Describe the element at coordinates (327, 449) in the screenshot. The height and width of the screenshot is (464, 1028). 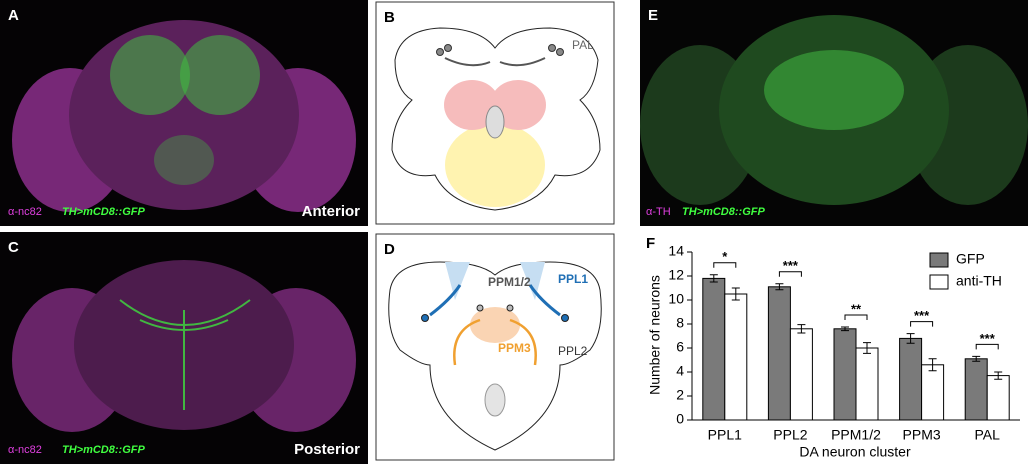
I see `orientation-label: Posterior` at that location.